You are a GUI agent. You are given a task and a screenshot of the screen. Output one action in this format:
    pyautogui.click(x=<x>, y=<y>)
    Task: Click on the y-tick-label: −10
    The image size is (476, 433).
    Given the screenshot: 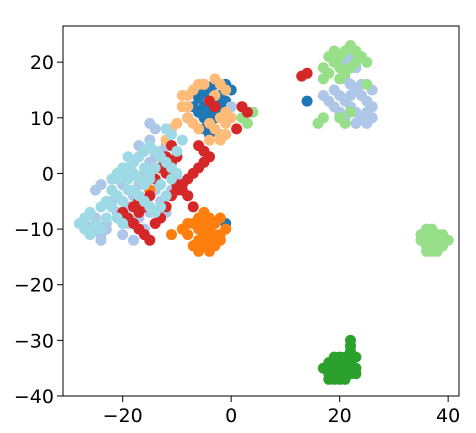 What is the action you would take?
    pyautogui.click(x=34, y=230)
    